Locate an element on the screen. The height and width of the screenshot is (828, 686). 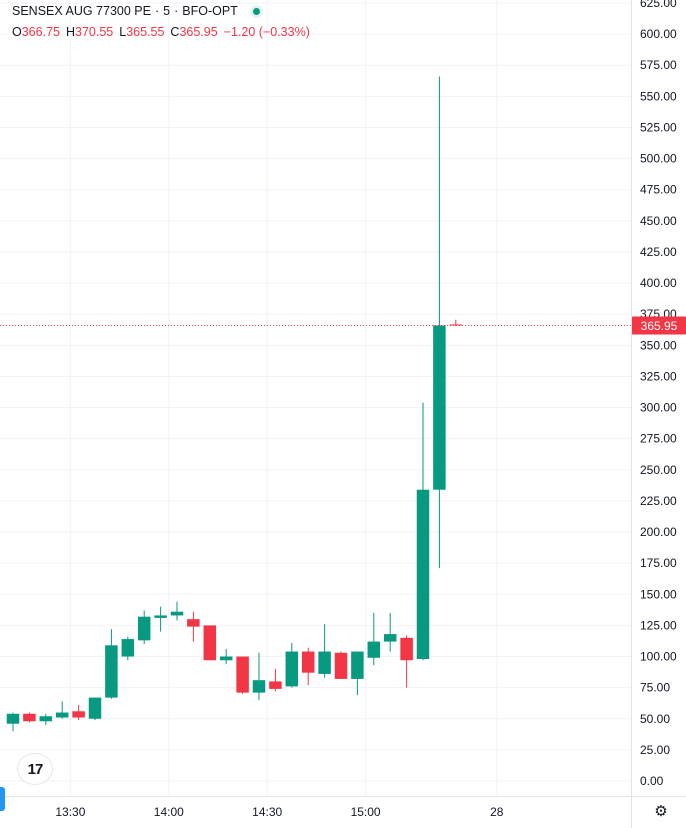
price-tick-label: 525.00 is located at coordinates (658, 127).